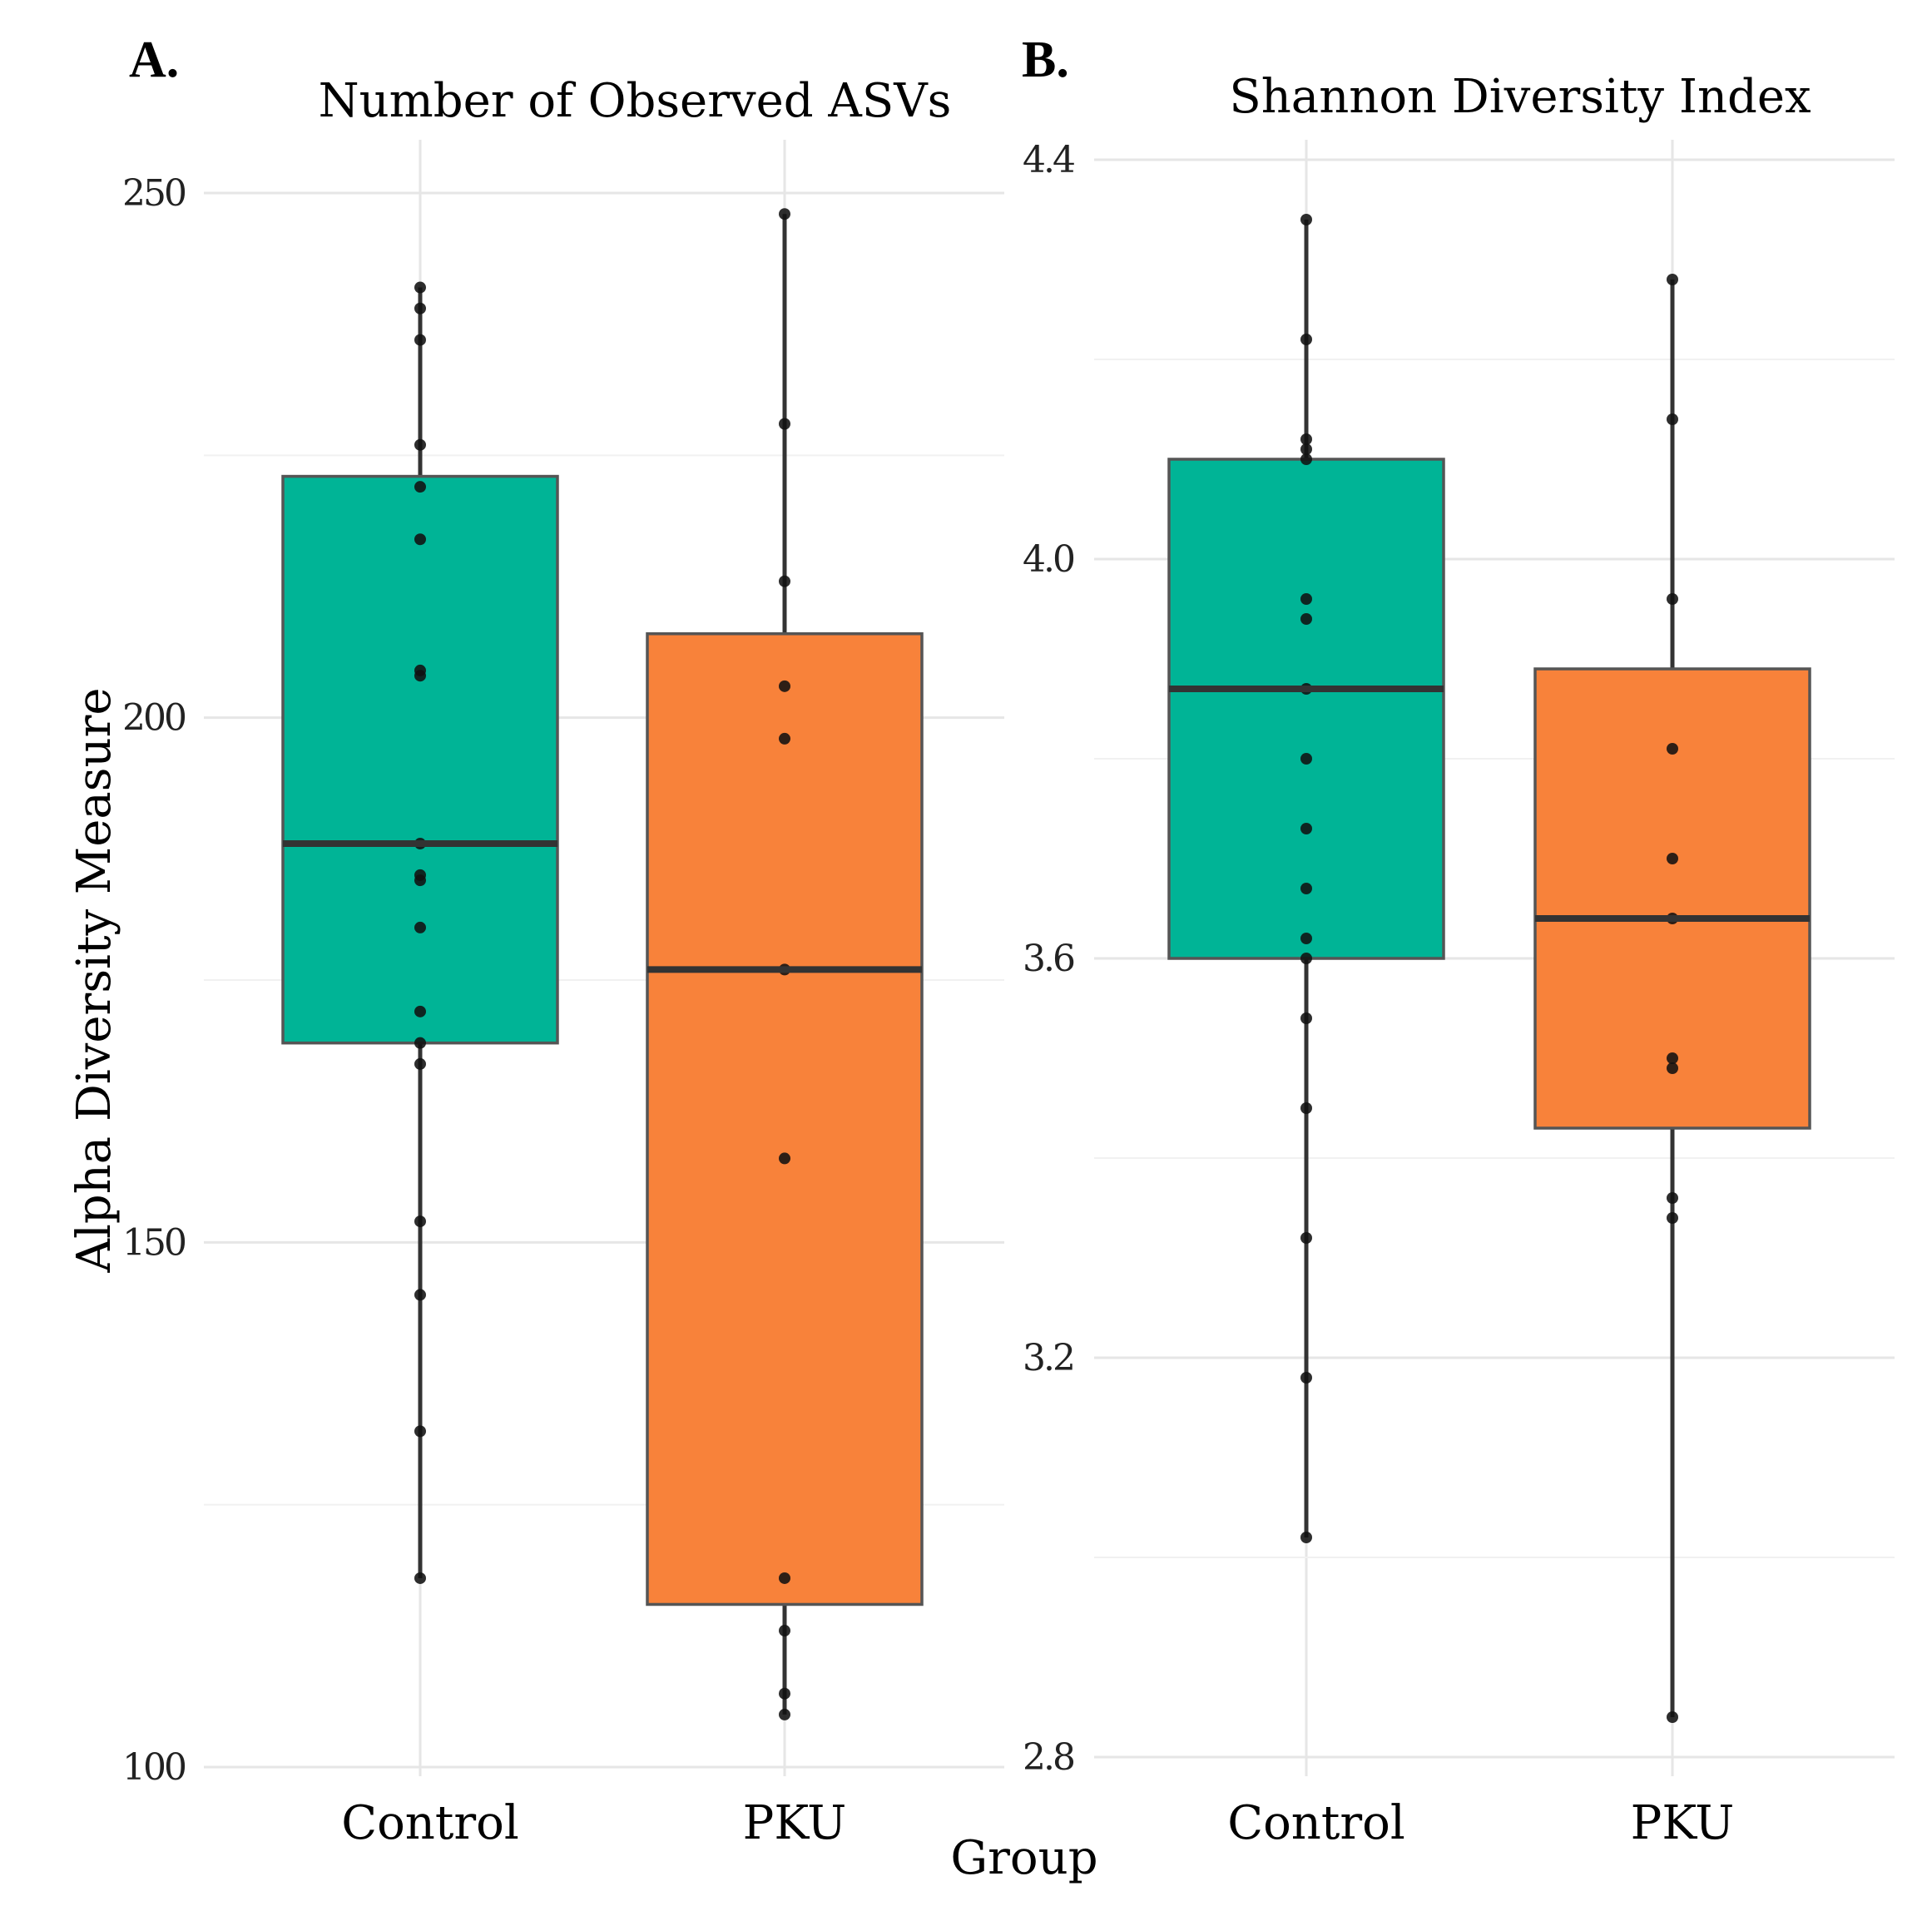 The height and width of the screenshot is (1906, 1932). What do you see at coordinates (1048, 560) in the screenshot?
I see `y-tick-label-b-3: 4.0` at bounding box center [1048, 560].